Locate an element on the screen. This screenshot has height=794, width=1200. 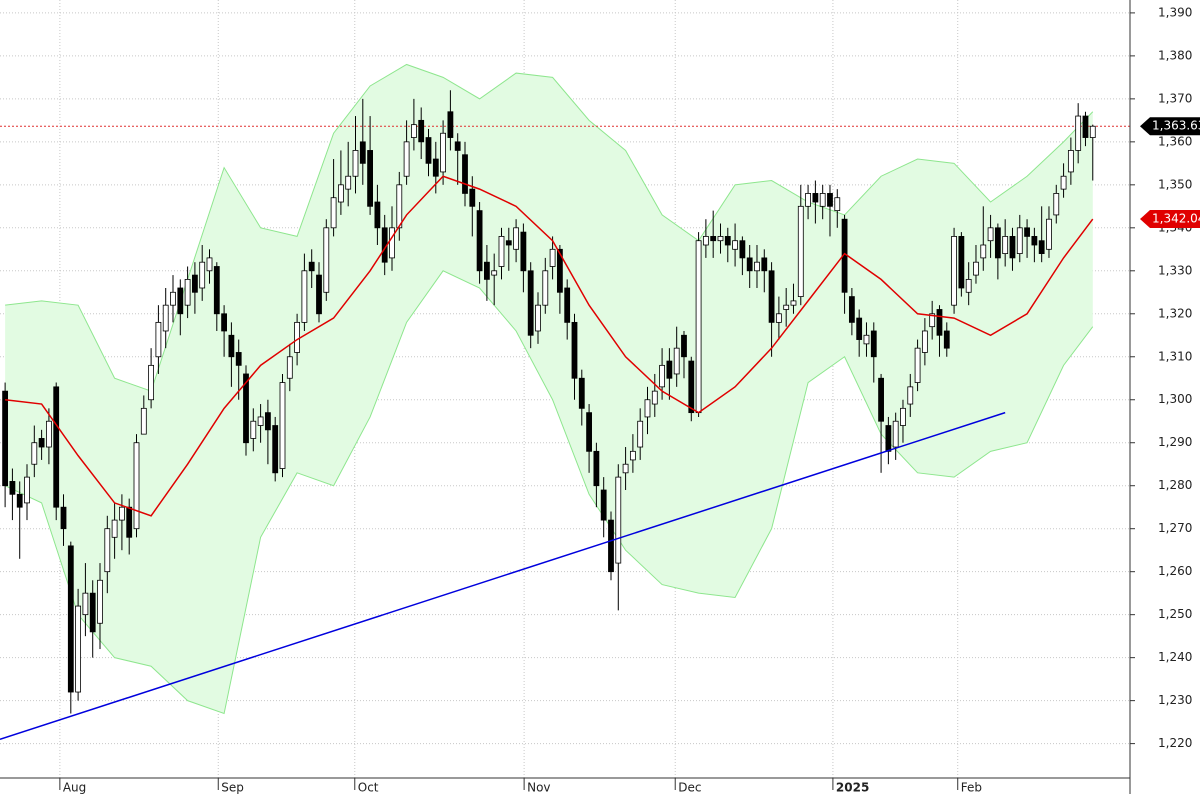
y-tick-label: 1,350 is located at coordinates (1175, 184).